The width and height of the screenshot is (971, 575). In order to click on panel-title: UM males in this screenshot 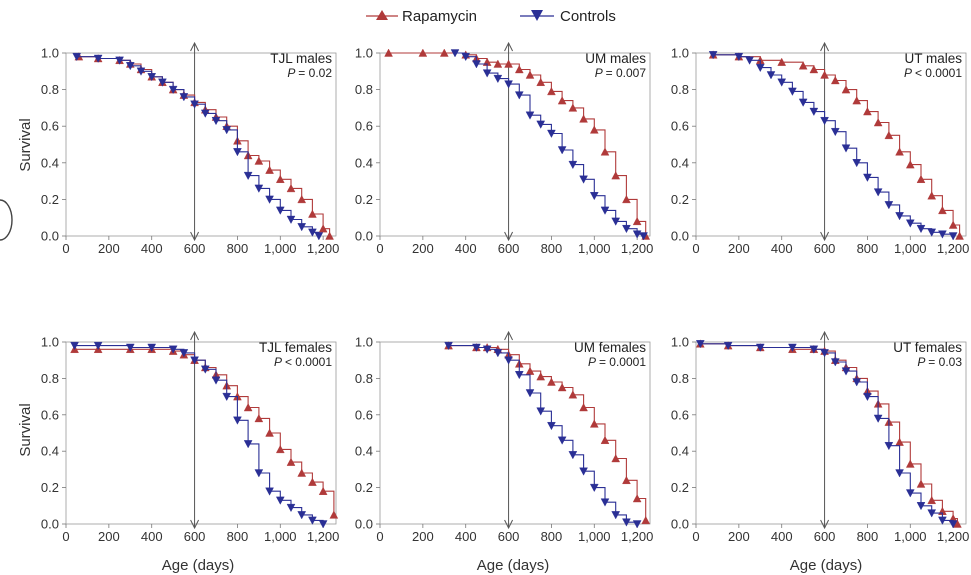, I will do `click(615, 58)`.